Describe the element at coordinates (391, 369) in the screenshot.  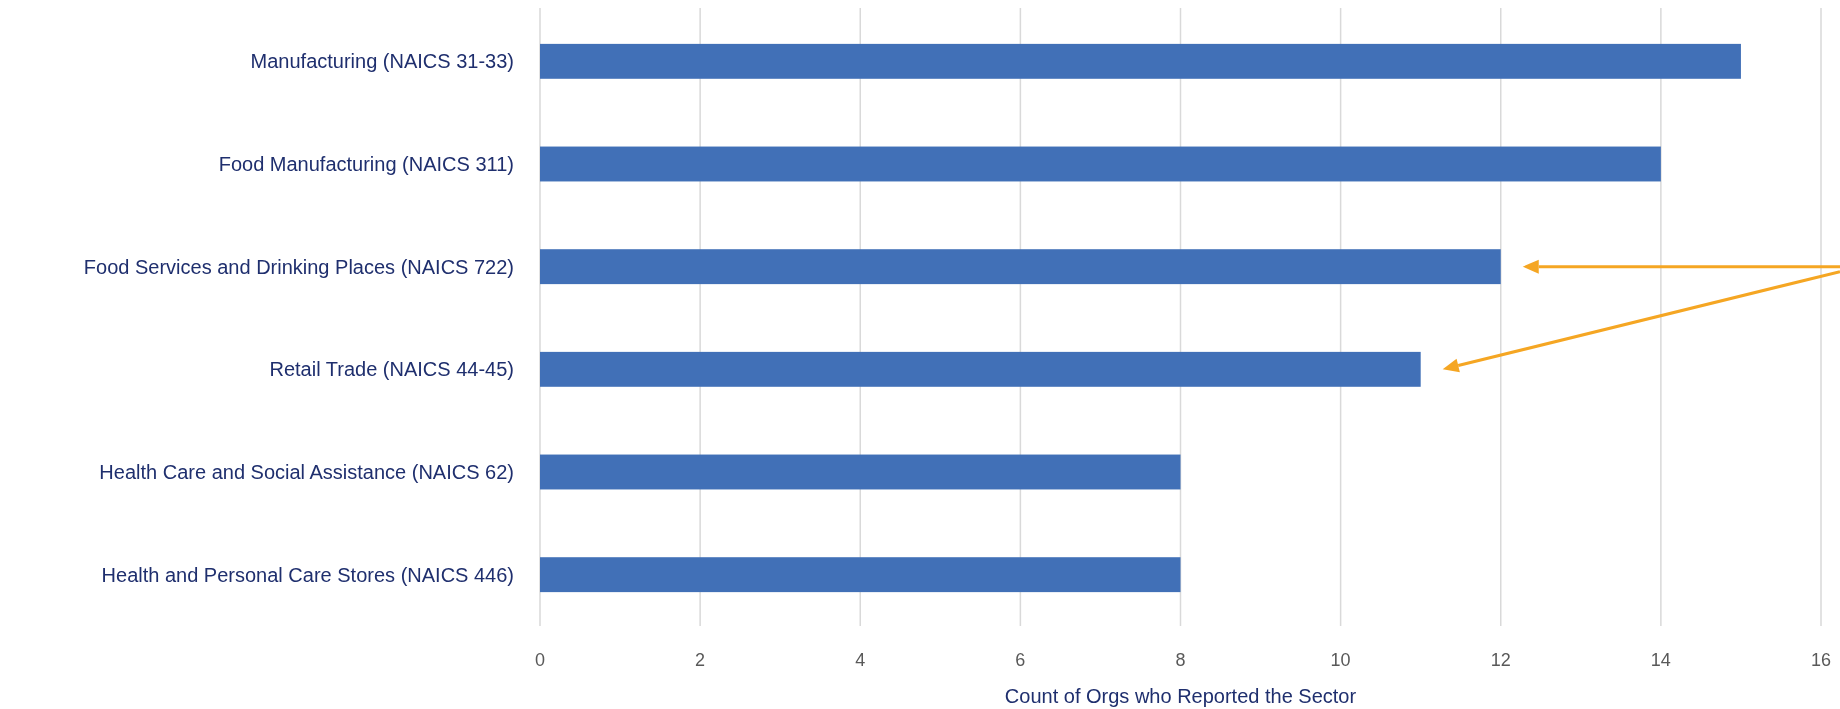
I see `y-tick-label: Retail Trade (NAICS 44-45)` at that location.